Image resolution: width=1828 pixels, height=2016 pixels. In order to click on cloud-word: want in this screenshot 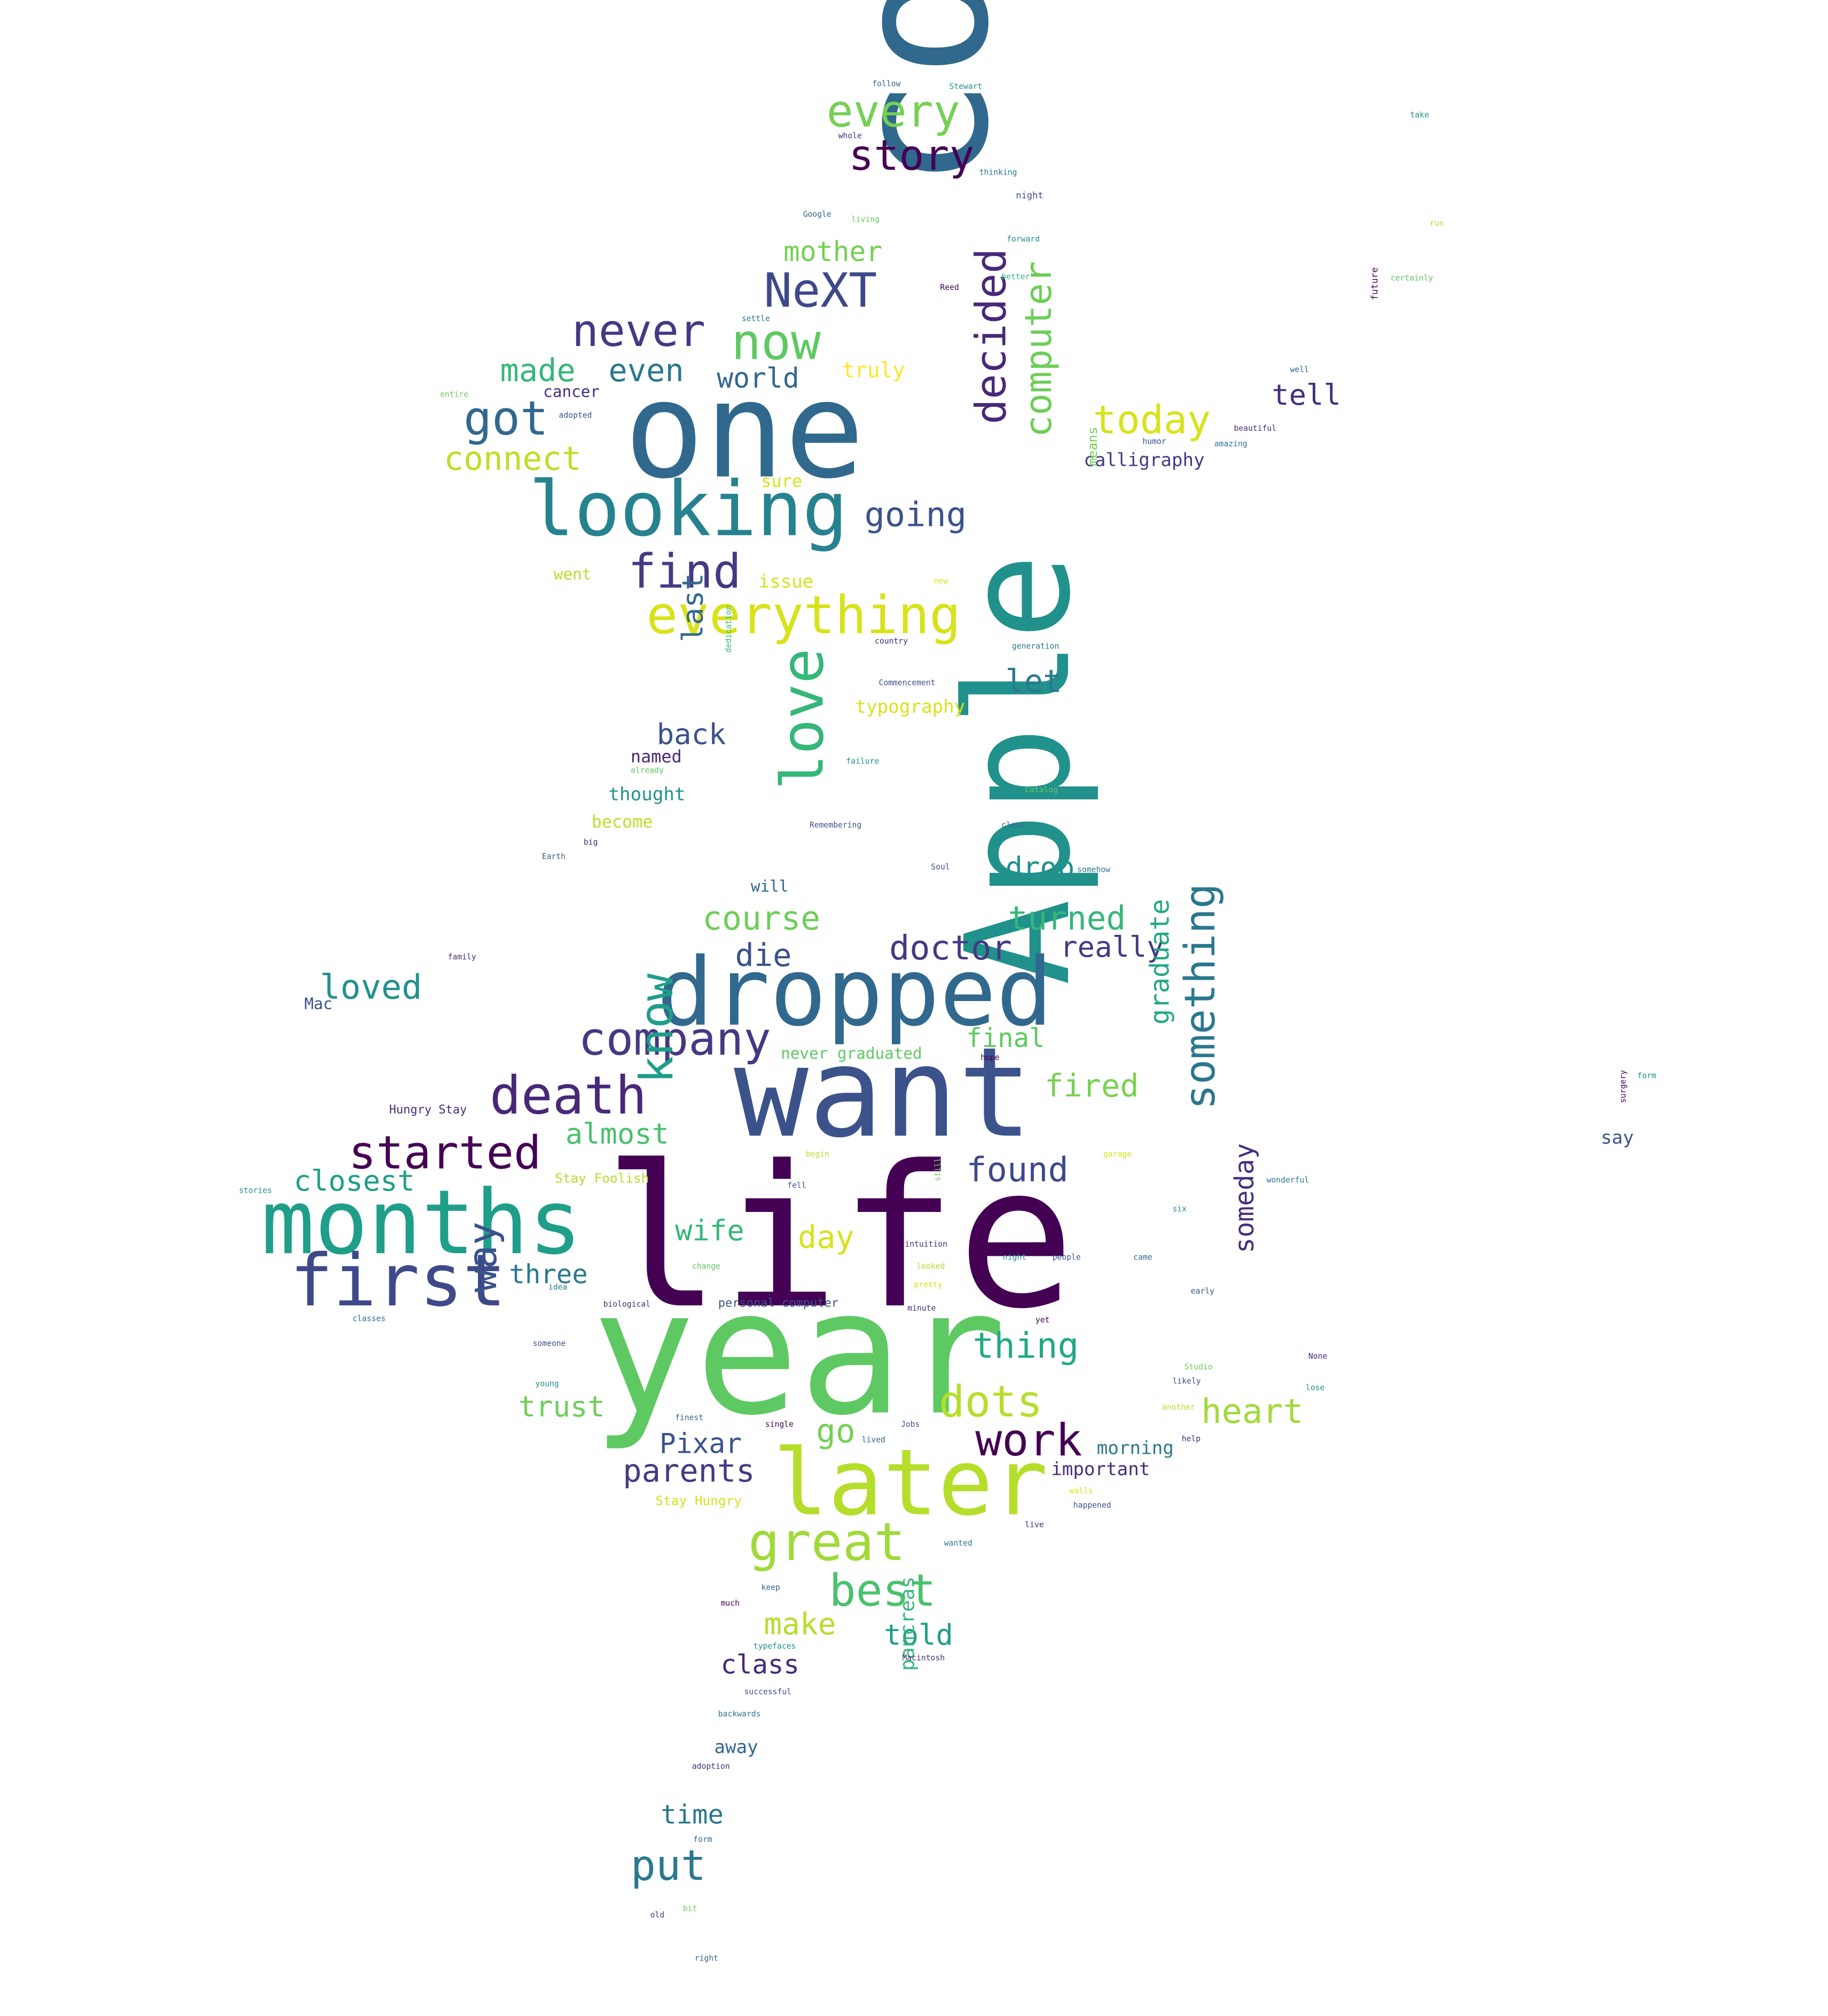, I will do `click(883, 1092)`.